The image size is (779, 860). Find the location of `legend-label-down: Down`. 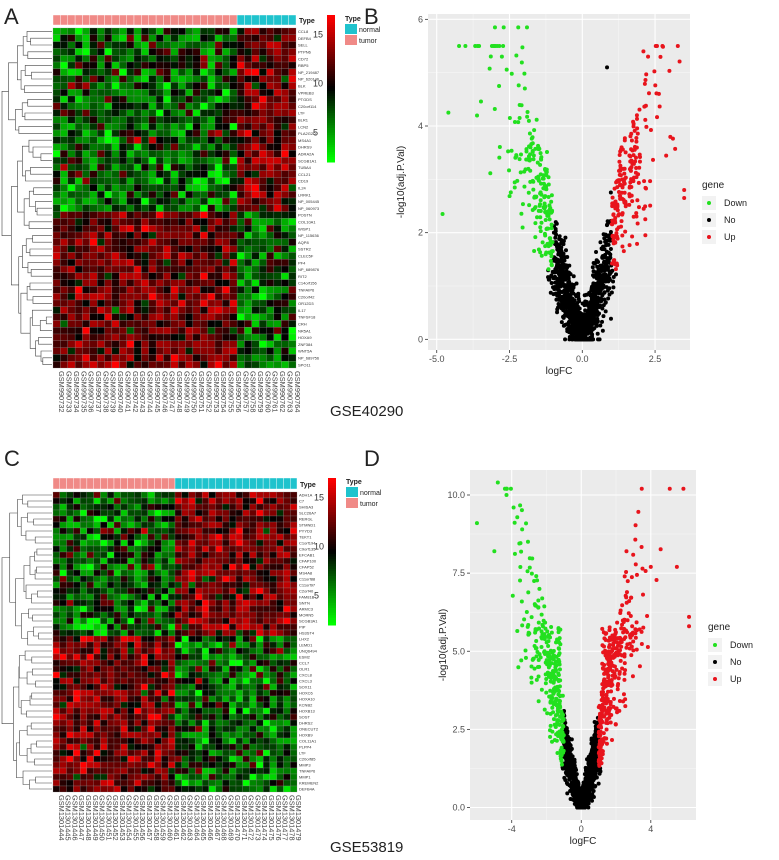

legend-label-down: Down is located at coordinates (735, 203).